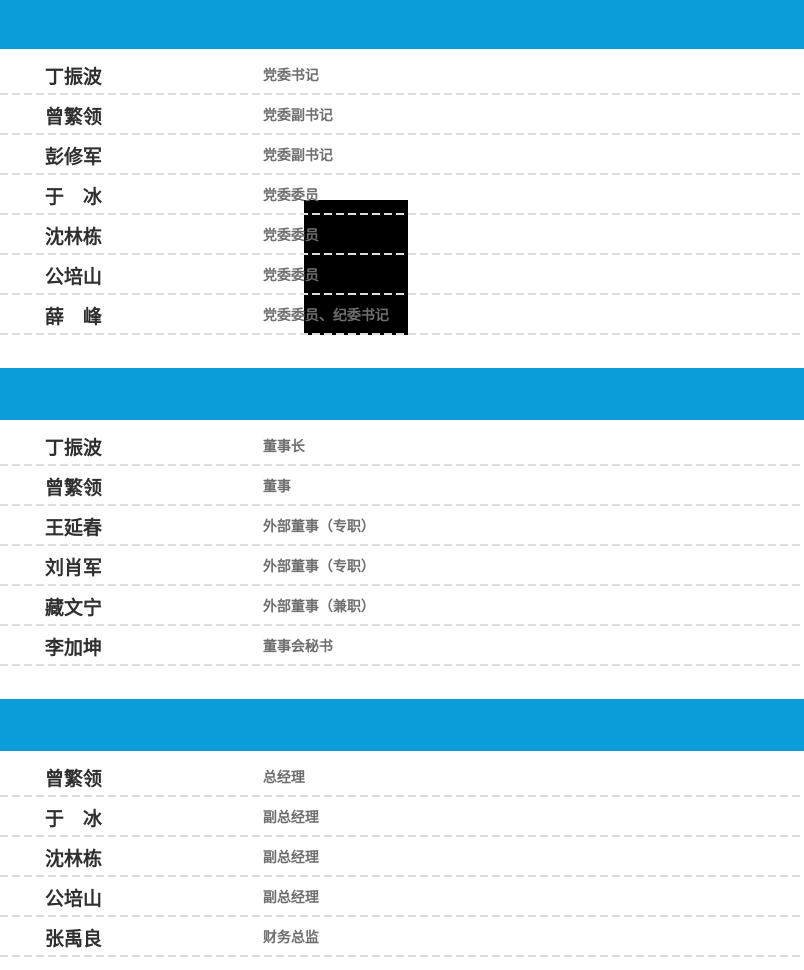  I want to click on table-row: 彭修军 党委副书记, so click(402, 155).